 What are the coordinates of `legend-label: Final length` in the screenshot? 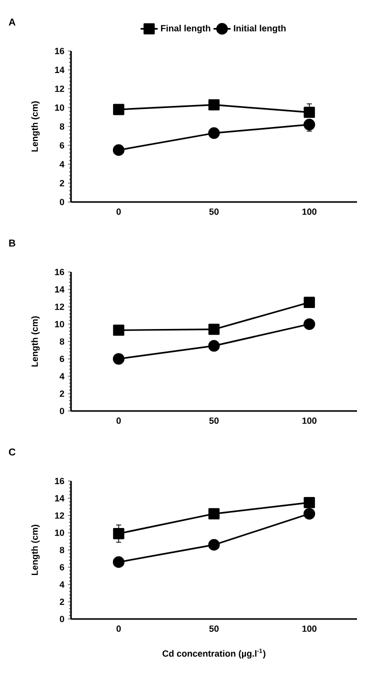 It's located at (185, 29).